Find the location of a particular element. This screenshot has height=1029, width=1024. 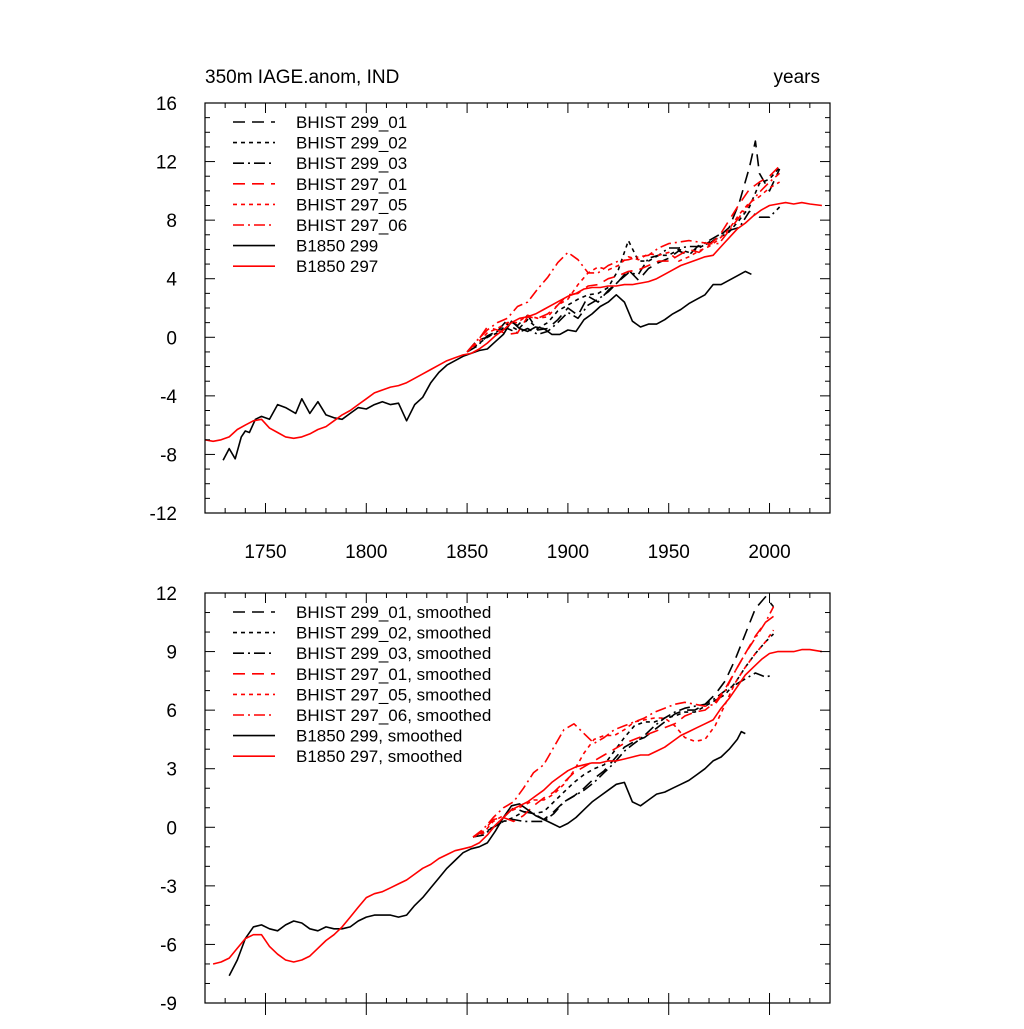

x-tick-label: 1800 is located at coordinates (366, 552).